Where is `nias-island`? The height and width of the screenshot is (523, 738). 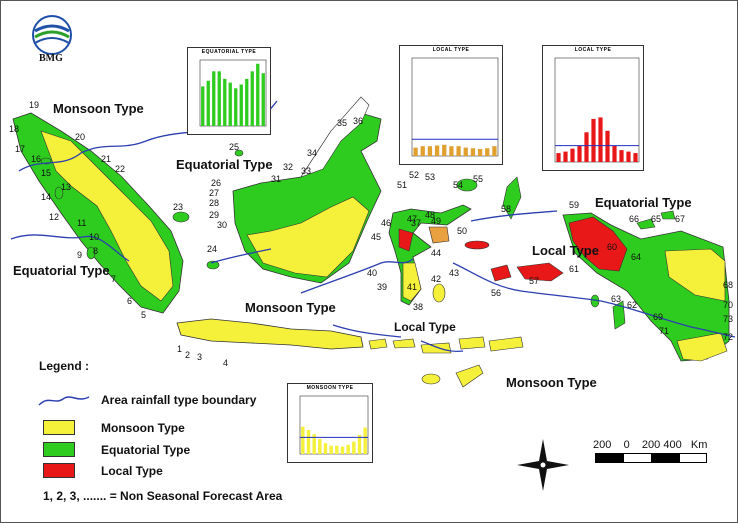
nias-island is located at coordinates (59, 193).